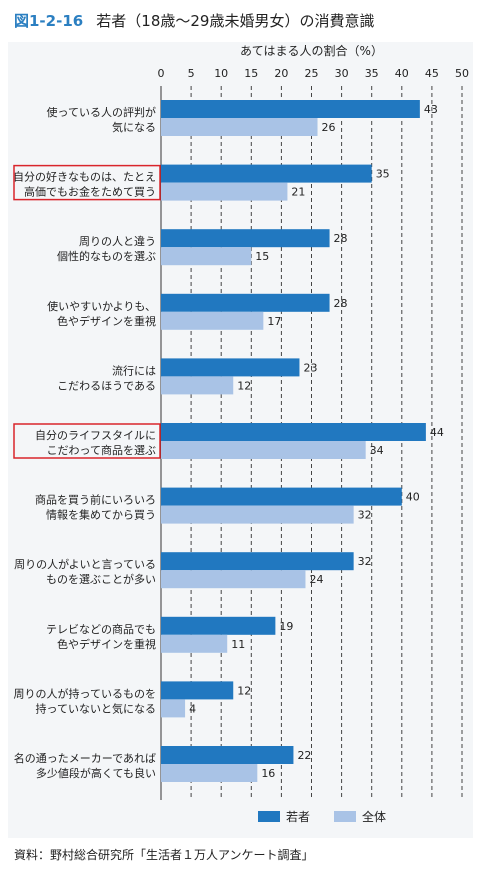 The width and height of the screenshot is (481, 874). I want to click on category-label: 周りの人がよいと言っているものを選ぶことが多い, so click(85, 571).